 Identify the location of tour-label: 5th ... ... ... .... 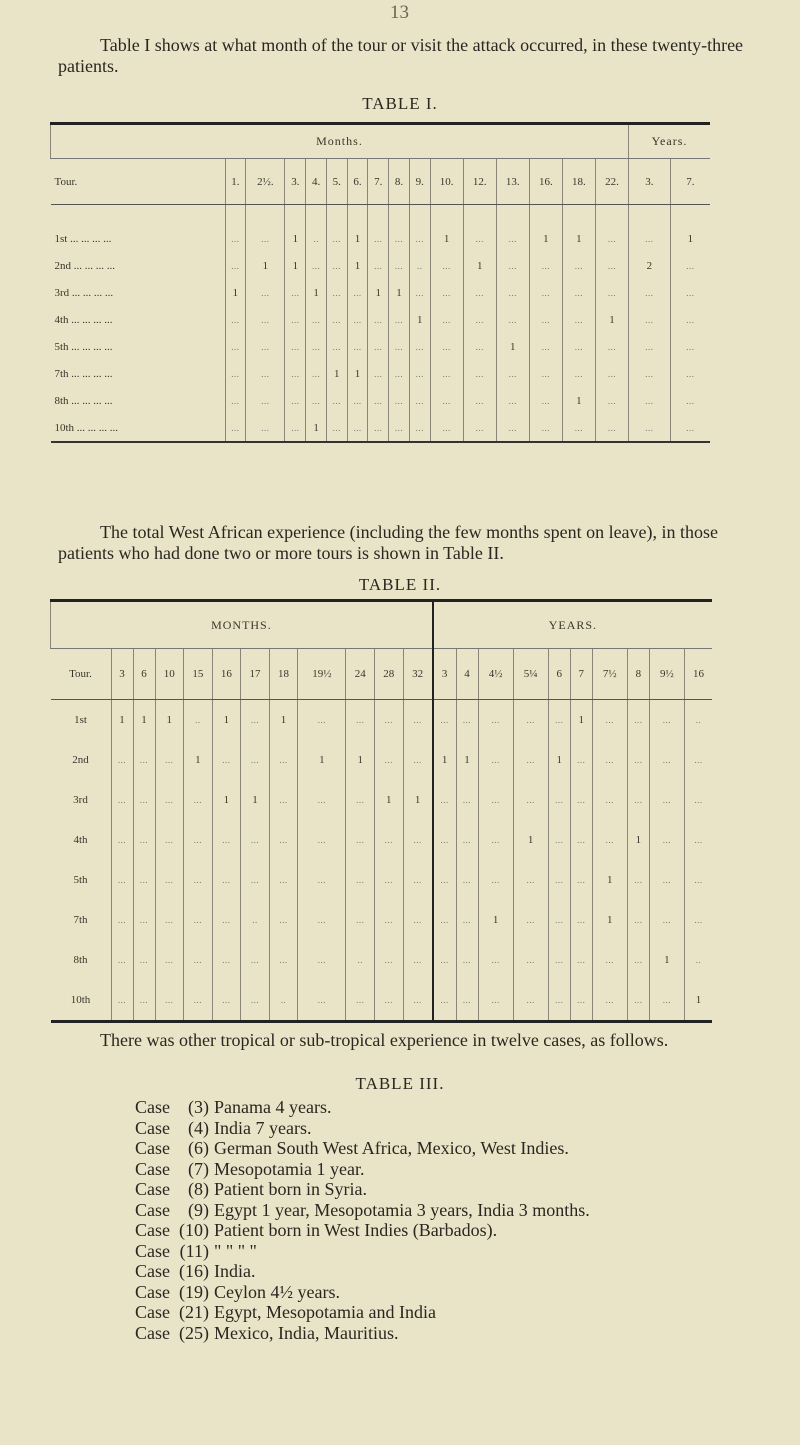
(83, 346).